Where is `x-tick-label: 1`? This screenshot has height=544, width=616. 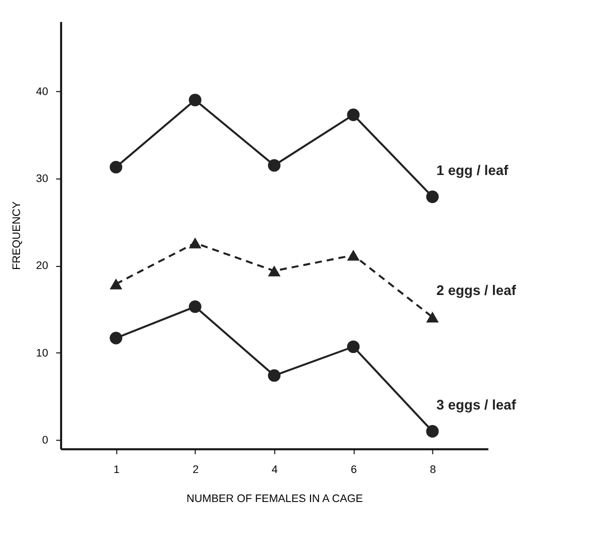
x-tick-label: 1 is located at coordinates (116, 470).